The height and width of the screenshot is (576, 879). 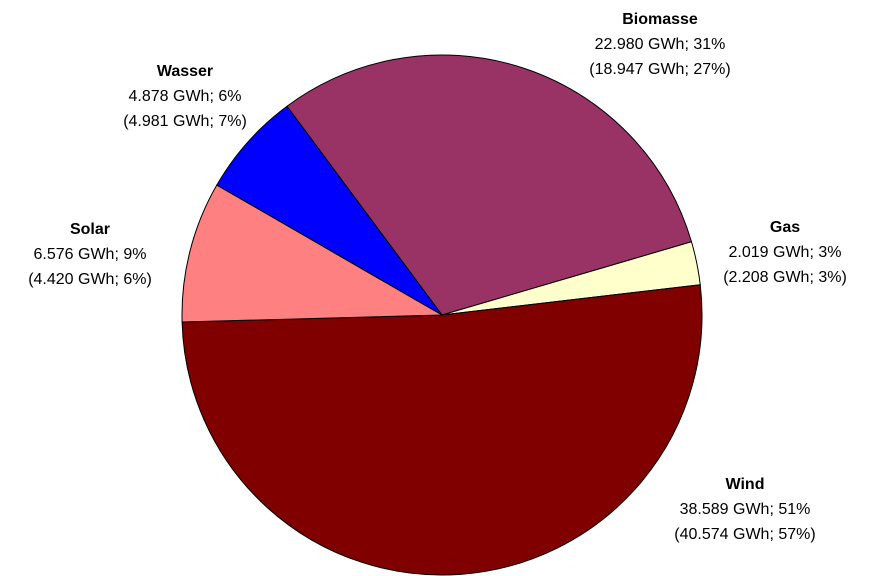 I want to click on value-label: 6.576 GWh; 9%, so click(x=90, y=254).